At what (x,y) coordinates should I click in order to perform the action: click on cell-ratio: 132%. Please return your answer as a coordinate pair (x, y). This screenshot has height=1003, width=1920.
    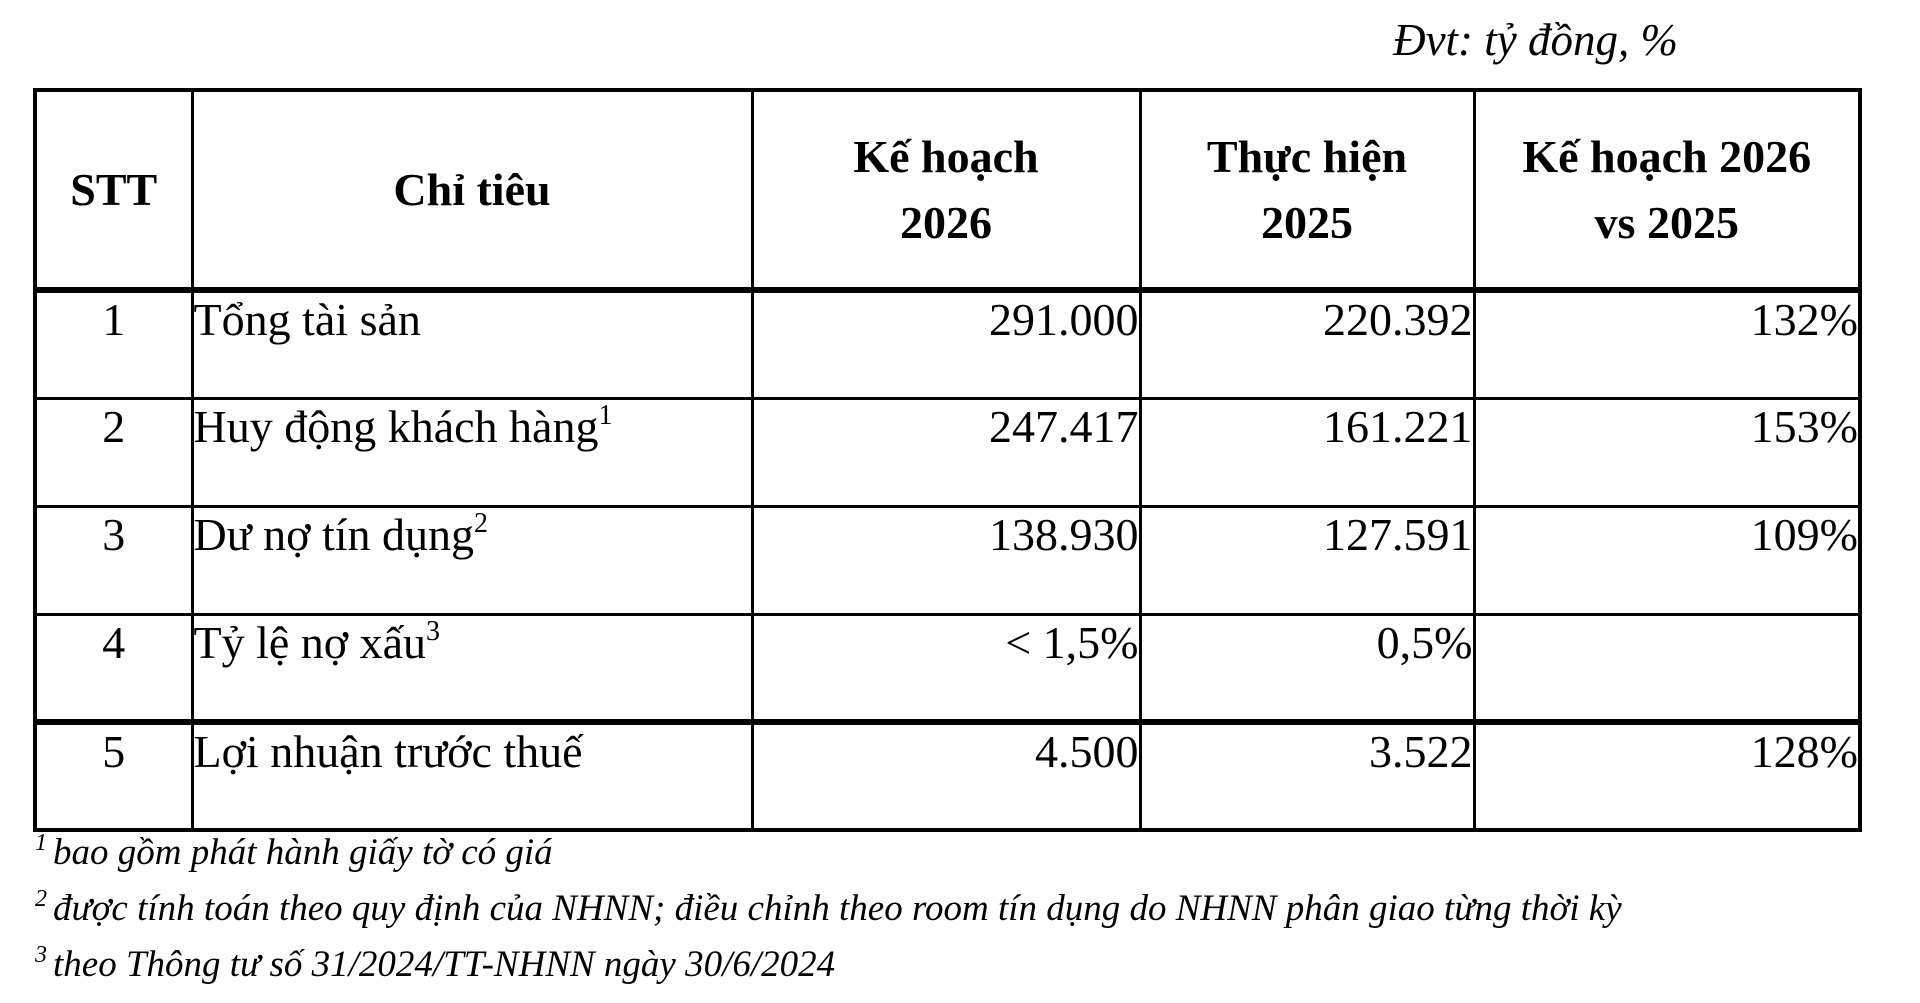
    Looking at the image, I should click on (1667, 344).